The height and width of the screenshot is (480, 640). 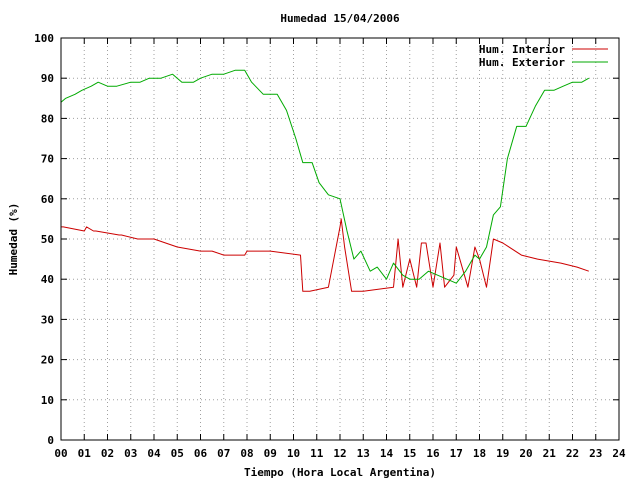 What do you see at coordinates (47, 319) in the screenshot?
I see `y-tick-label: 30` at bounding box center [47, 319].